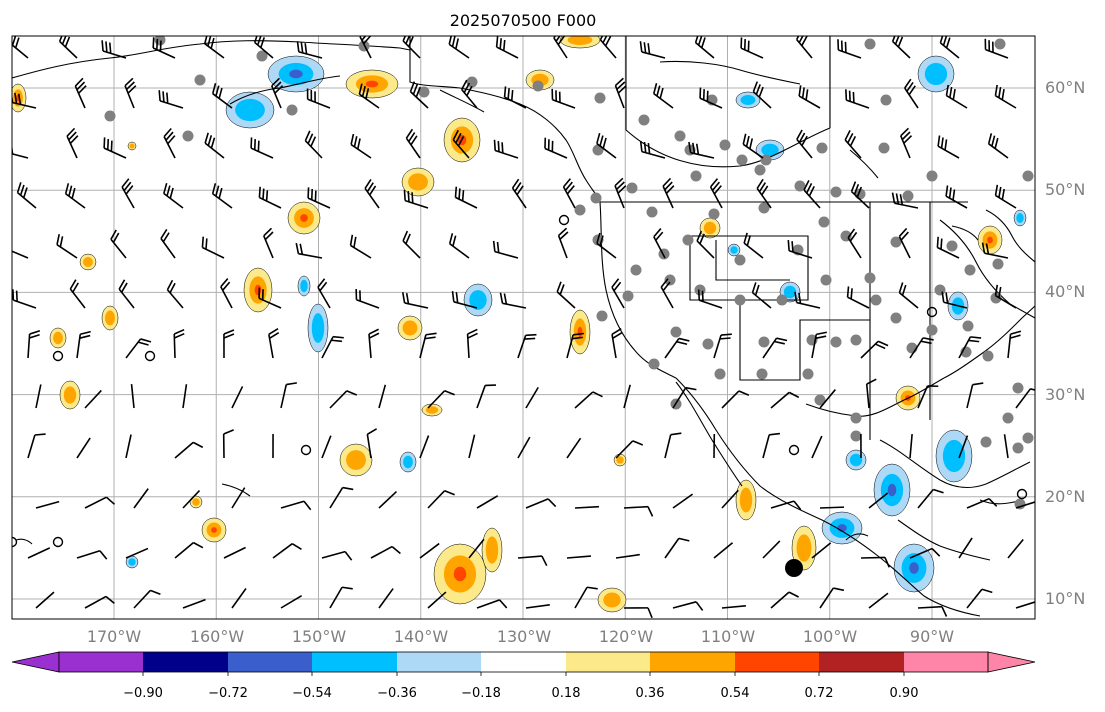  I want to click on colorbar-tick: −0.72, so click(228, 693).